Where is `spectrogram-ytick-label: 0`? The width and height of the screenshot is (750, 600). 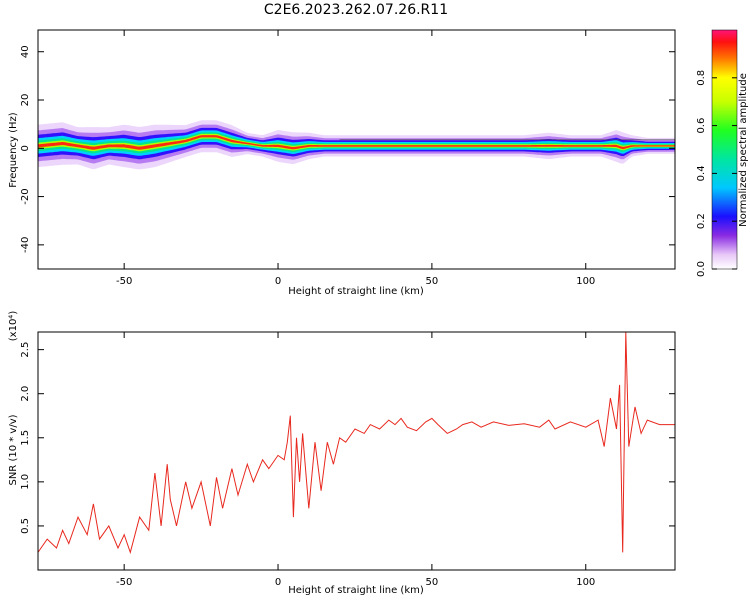
spectrogram-ytick-label: 0 is located at coordinates (25, 148).